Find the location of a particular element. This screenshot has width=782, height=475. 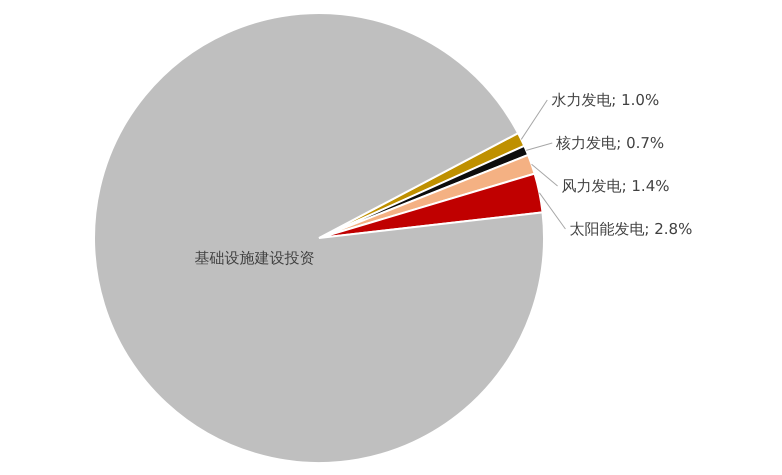

slice-label: 太阳能发电; 2.8% is located at coordinates (630, 229).